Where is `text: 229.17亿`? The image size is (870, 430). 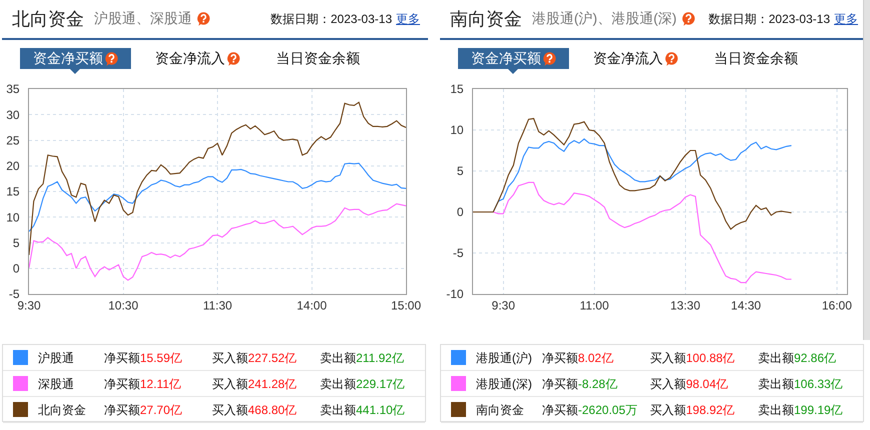 text: 229.17亿 is located at coordinates (380, 384).